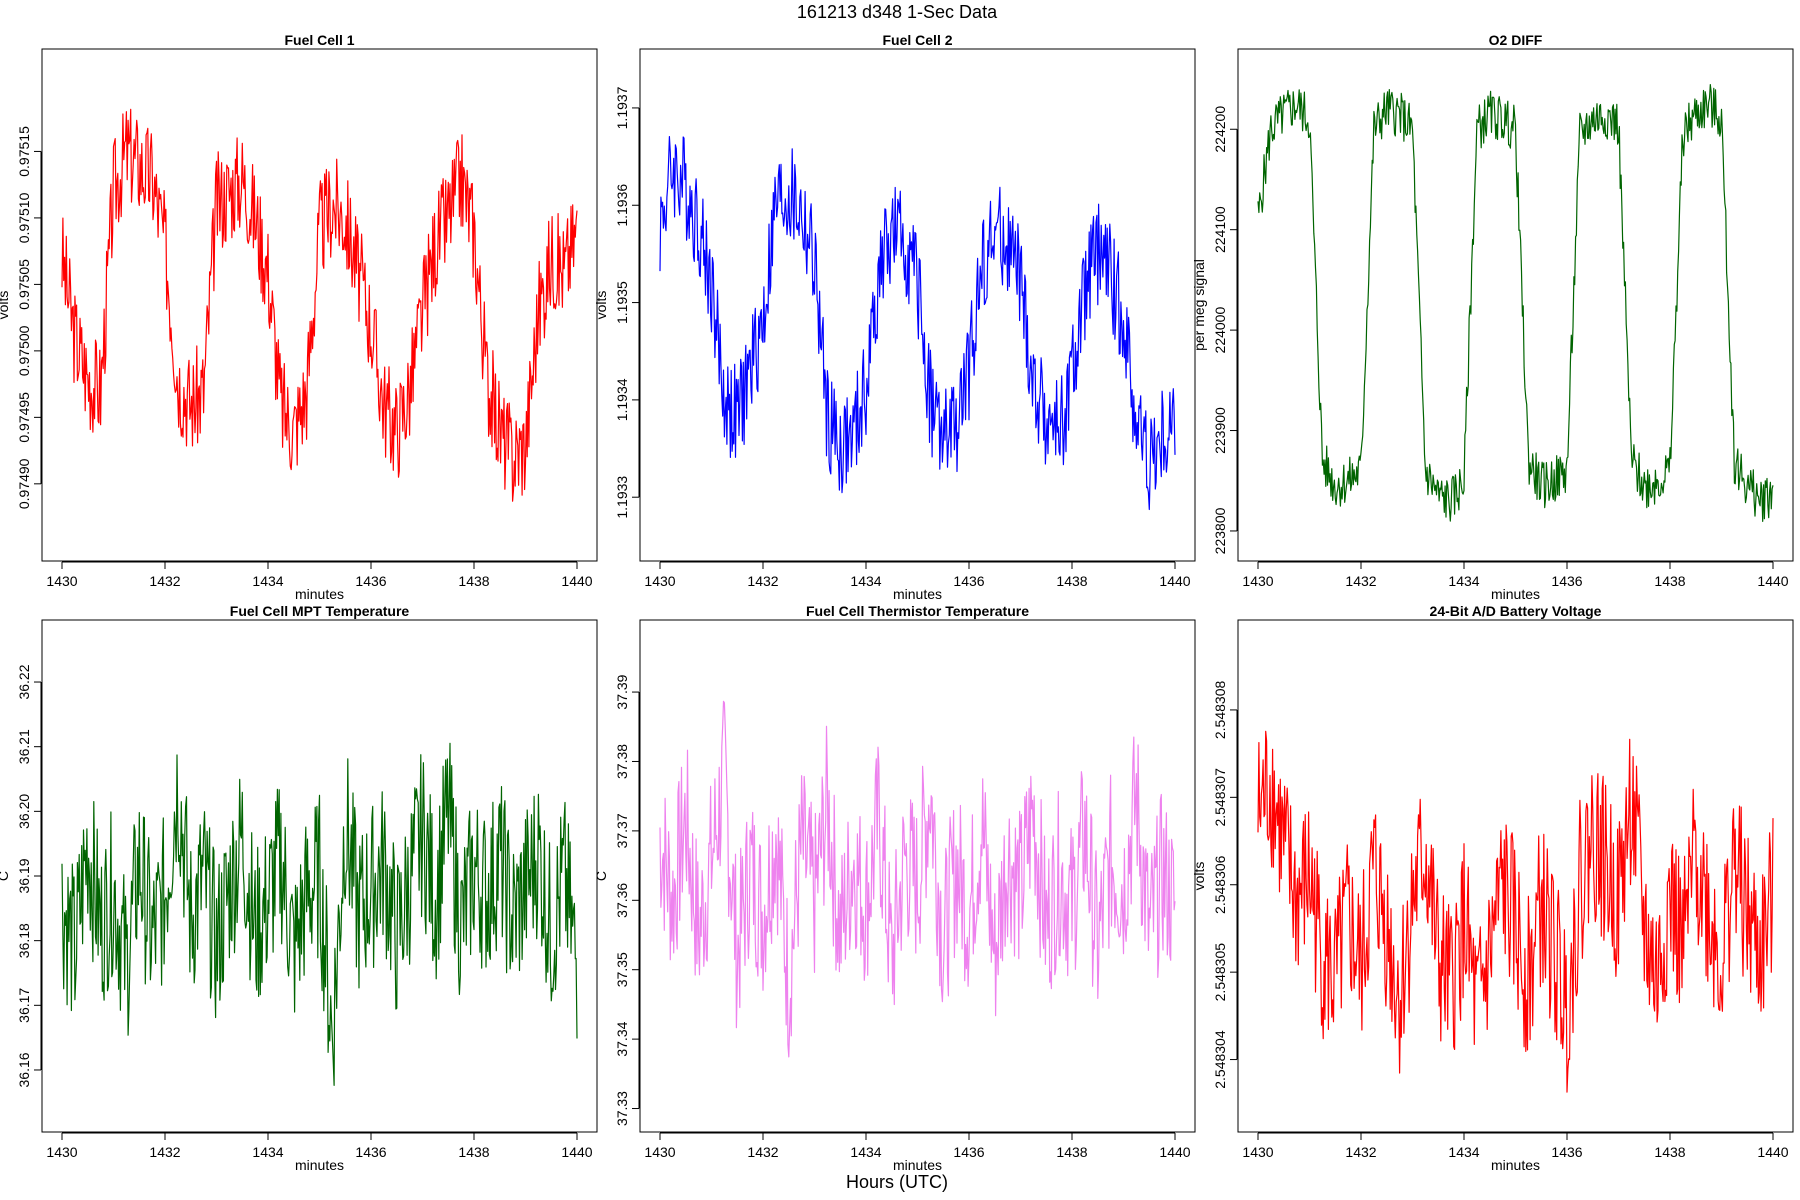 The height and width of the screenshot is (1200, 1800). I want to click on y-tick-label: 37.39, so click(622, 691).